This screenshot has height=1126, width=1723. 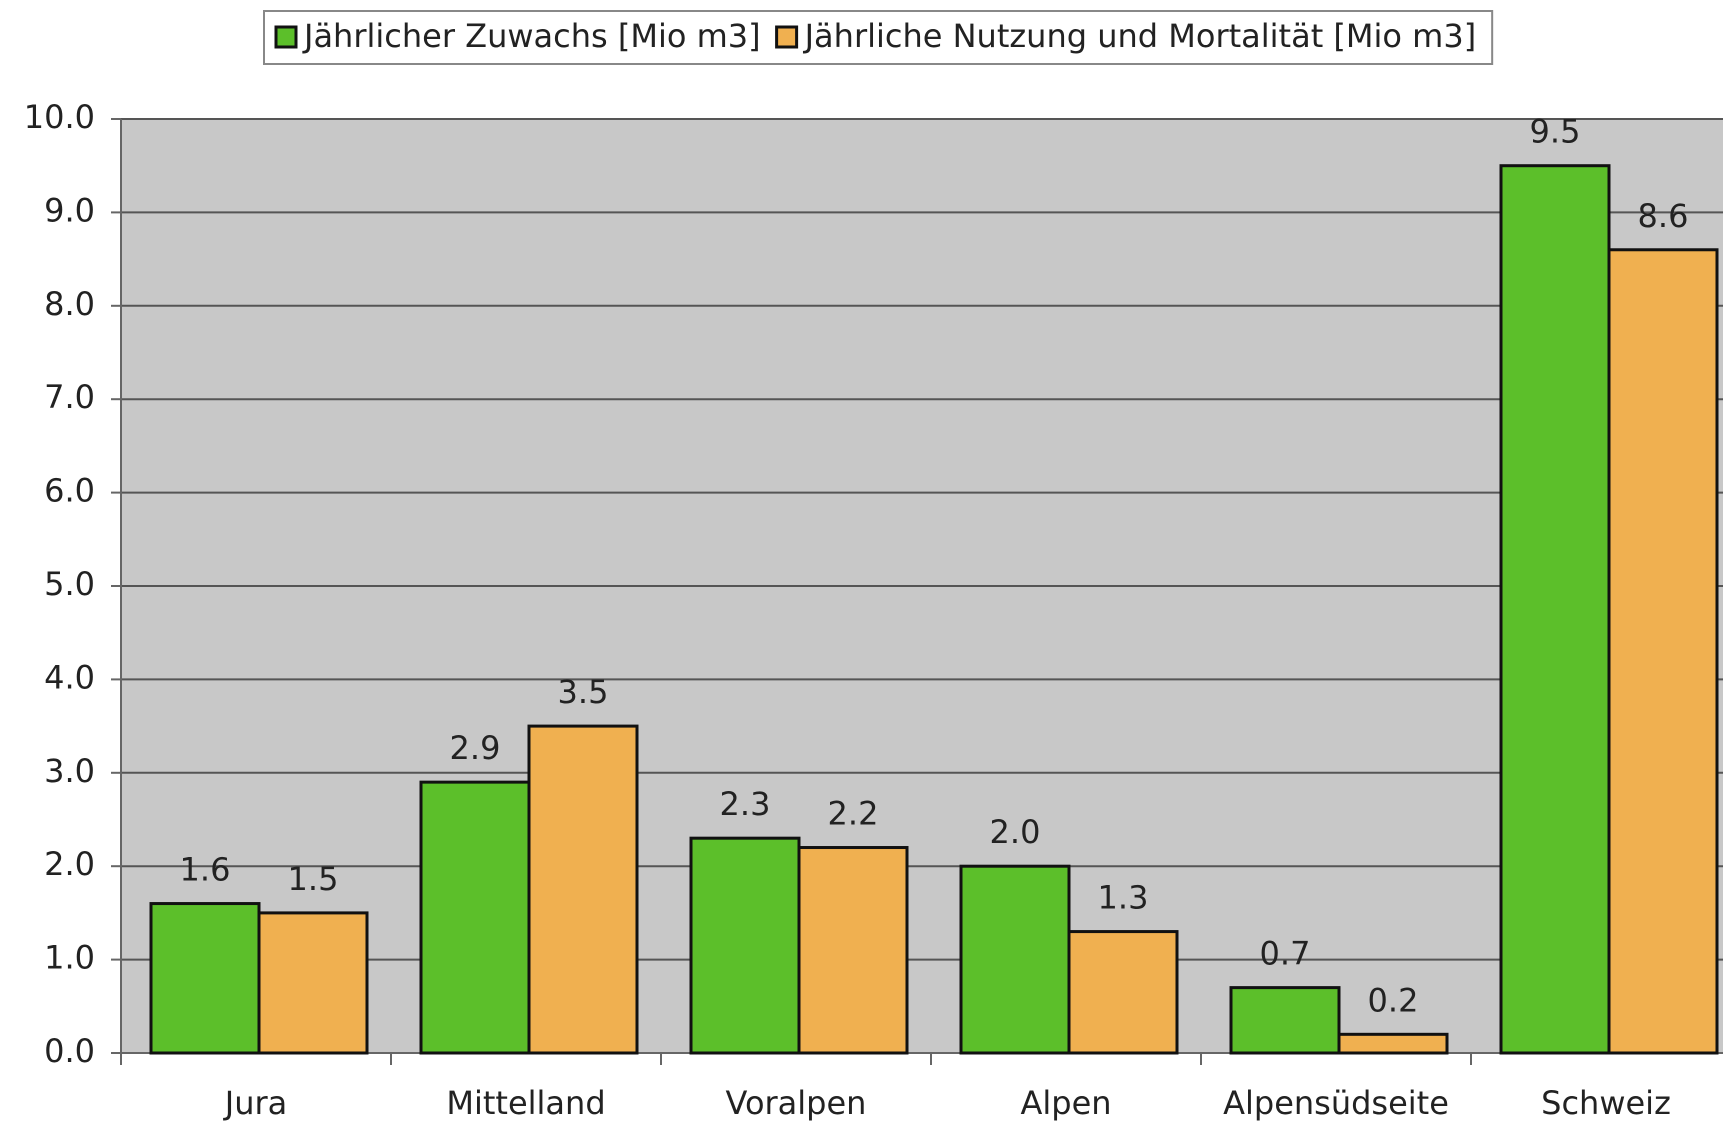 What do you see at coordinates (525, 1103) in the screenshot?
I see `x-tick-label: Mittelland` at bounding box center [525, 1103].